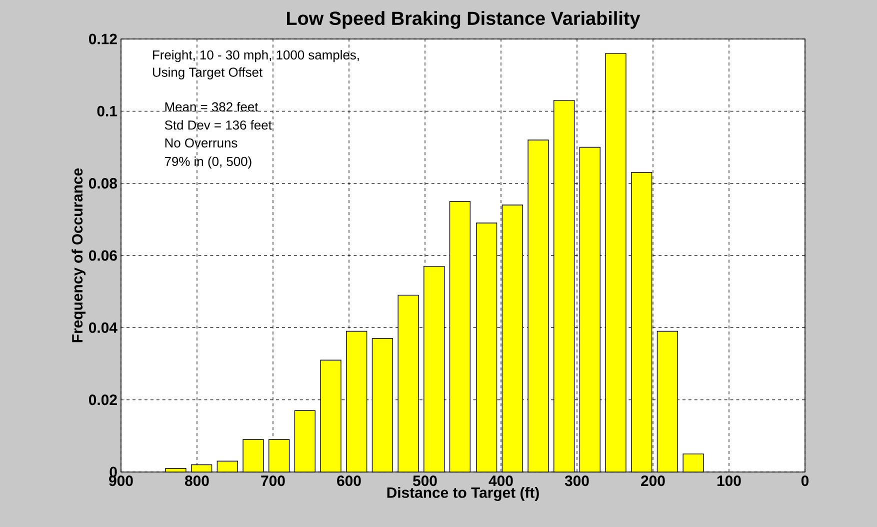  What do you see at coordinates (102, 400) in the screenshot?
I see `y-tick-label: 0.02` at bounding box center [102, 400].